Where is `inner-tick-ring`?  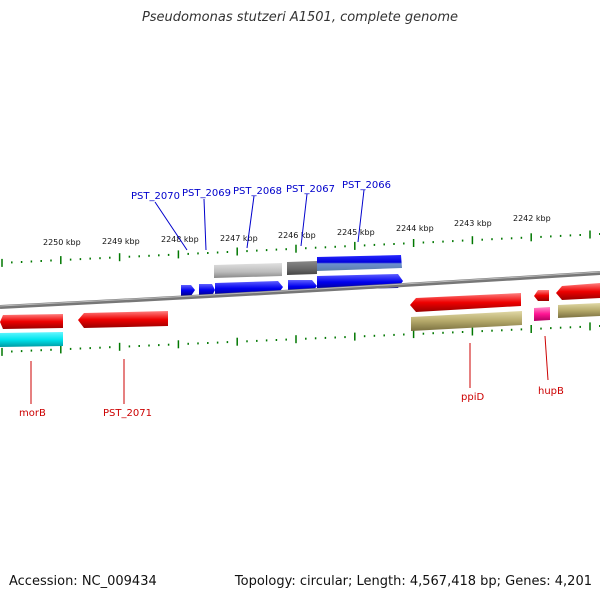
inner-tick-ring is located at coordinates (300, 339).